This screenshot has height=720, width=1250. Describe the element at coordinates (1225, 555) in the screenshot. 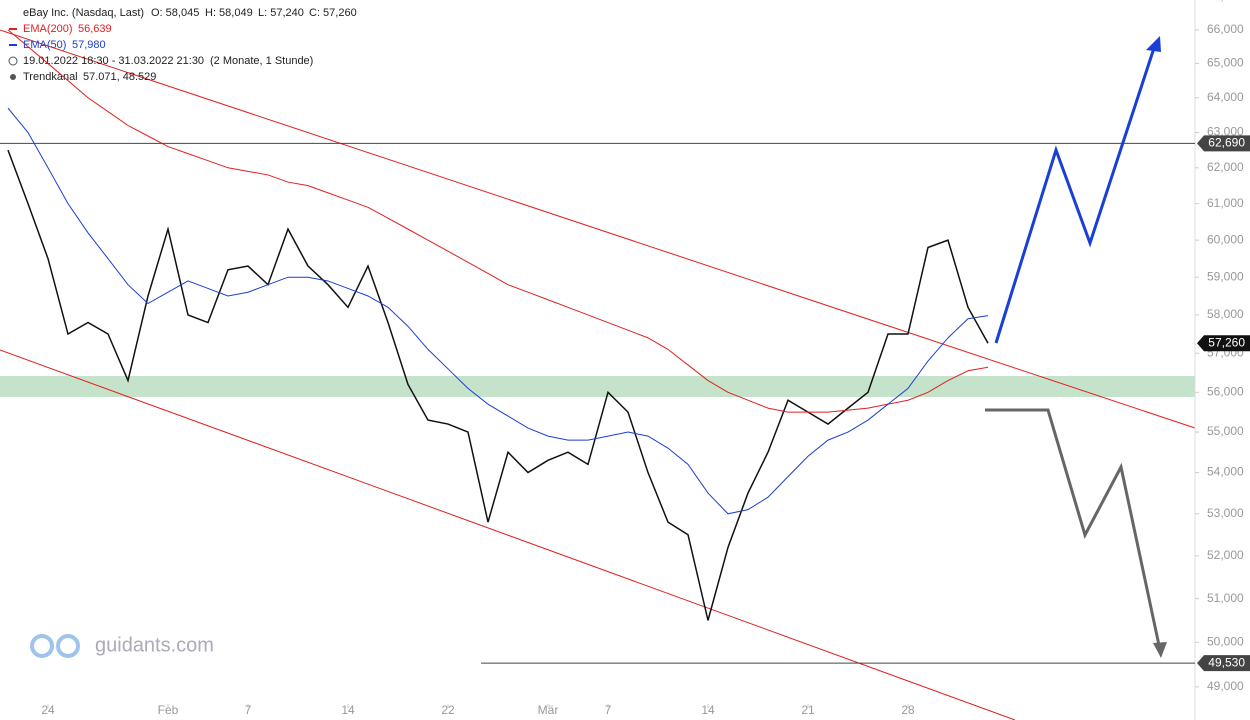

I see `y-tick-label: 52,000` at that location.